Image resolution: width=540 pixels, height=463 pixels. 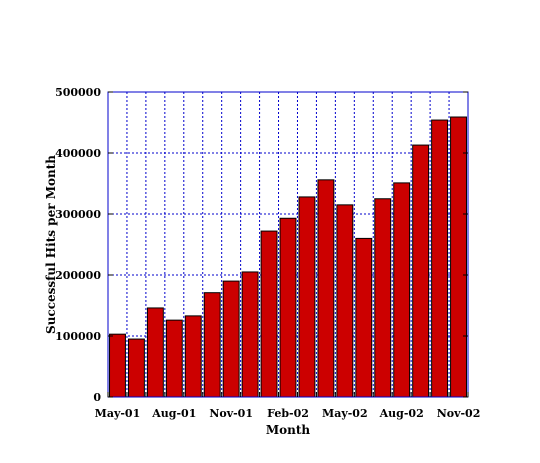 I want to click on x-tick-label: Feb-02, so click(x=288, y=413).